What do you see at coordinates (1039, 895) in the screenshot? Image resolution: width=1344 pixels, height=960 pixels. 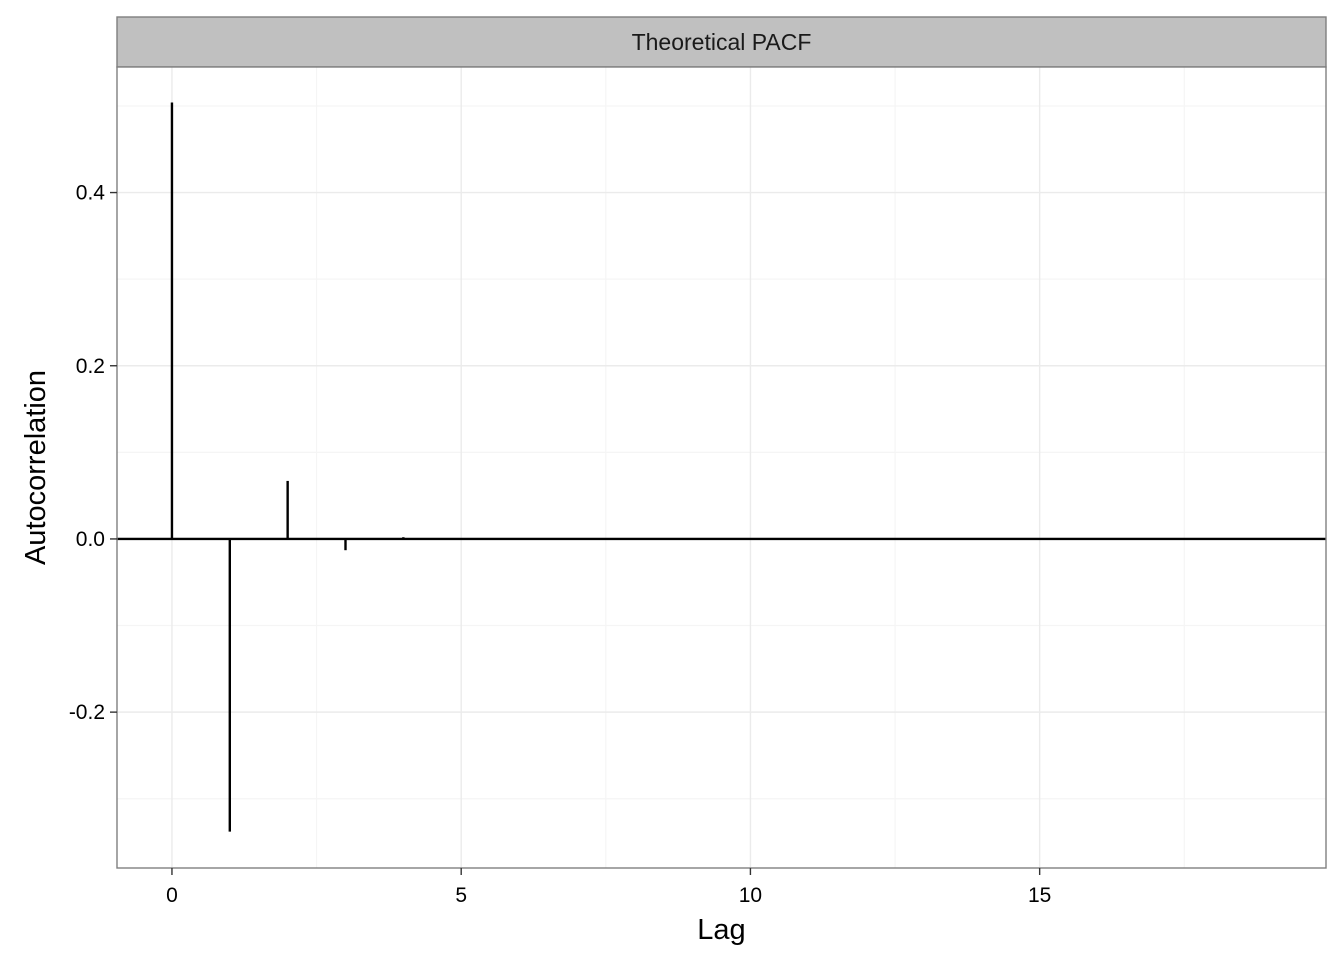 I see `x-tick-label: 15` at bounding box center [1039, 895].